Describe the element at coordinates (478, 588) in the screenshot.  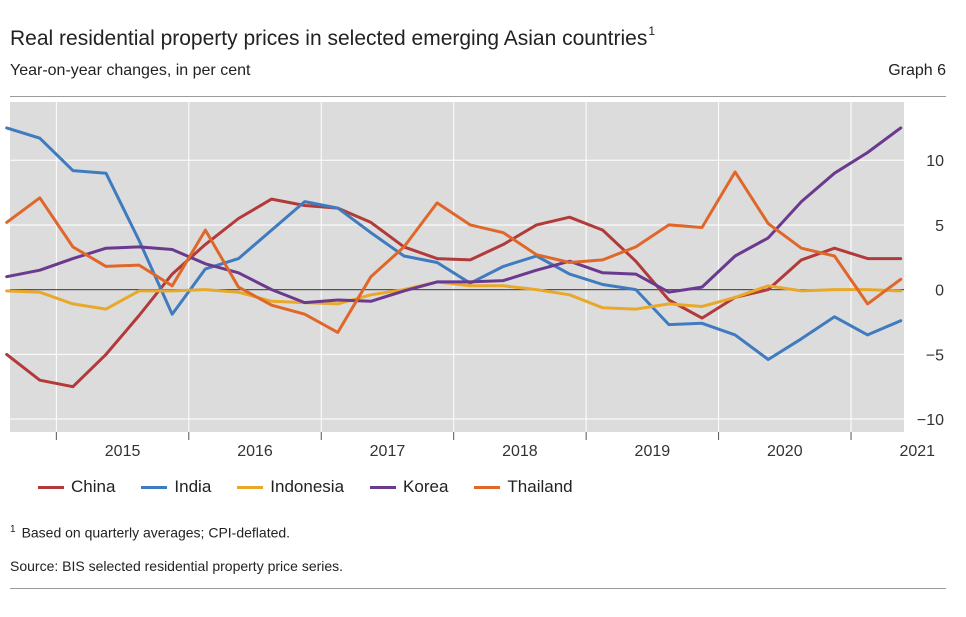
I see `footer-divider` at that location.